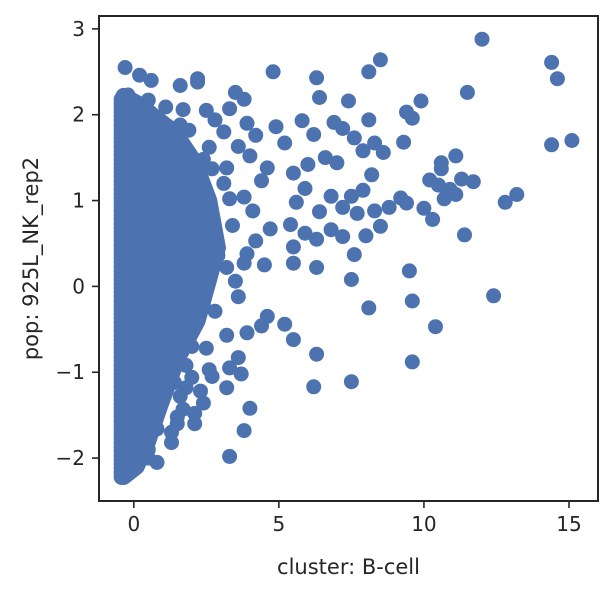  I want to click on y-tick-label: 3, so click(78, 29).